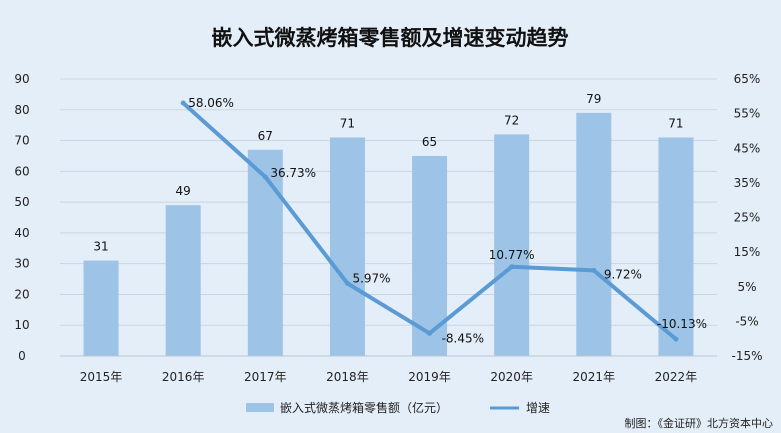 The height and width of the screenshot is (433, 781). What do you see at coordinates (593, 99) in the screenshot?
I see `bar-value-label: 79` at bounding box center [593, 99].